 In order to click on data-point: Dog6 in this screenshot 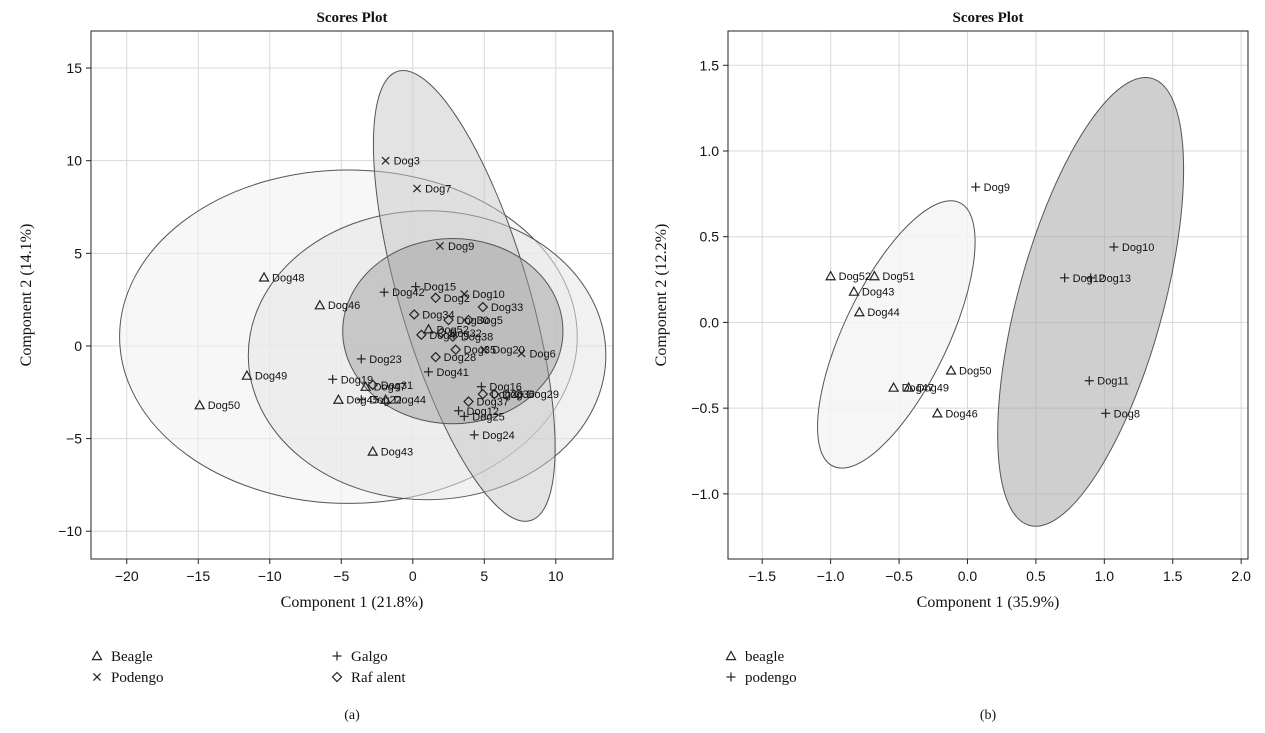, I will do `click(536, 354)`.